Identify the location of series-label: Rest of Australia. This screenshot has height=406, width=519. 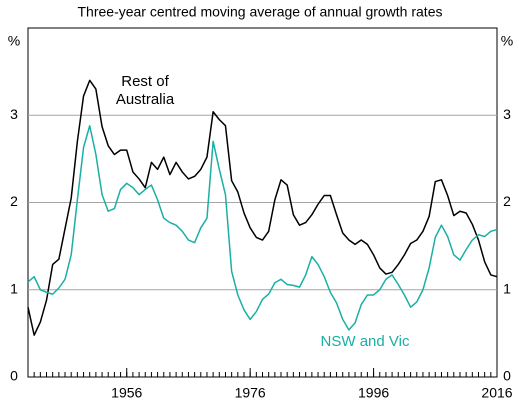
(145, 90).